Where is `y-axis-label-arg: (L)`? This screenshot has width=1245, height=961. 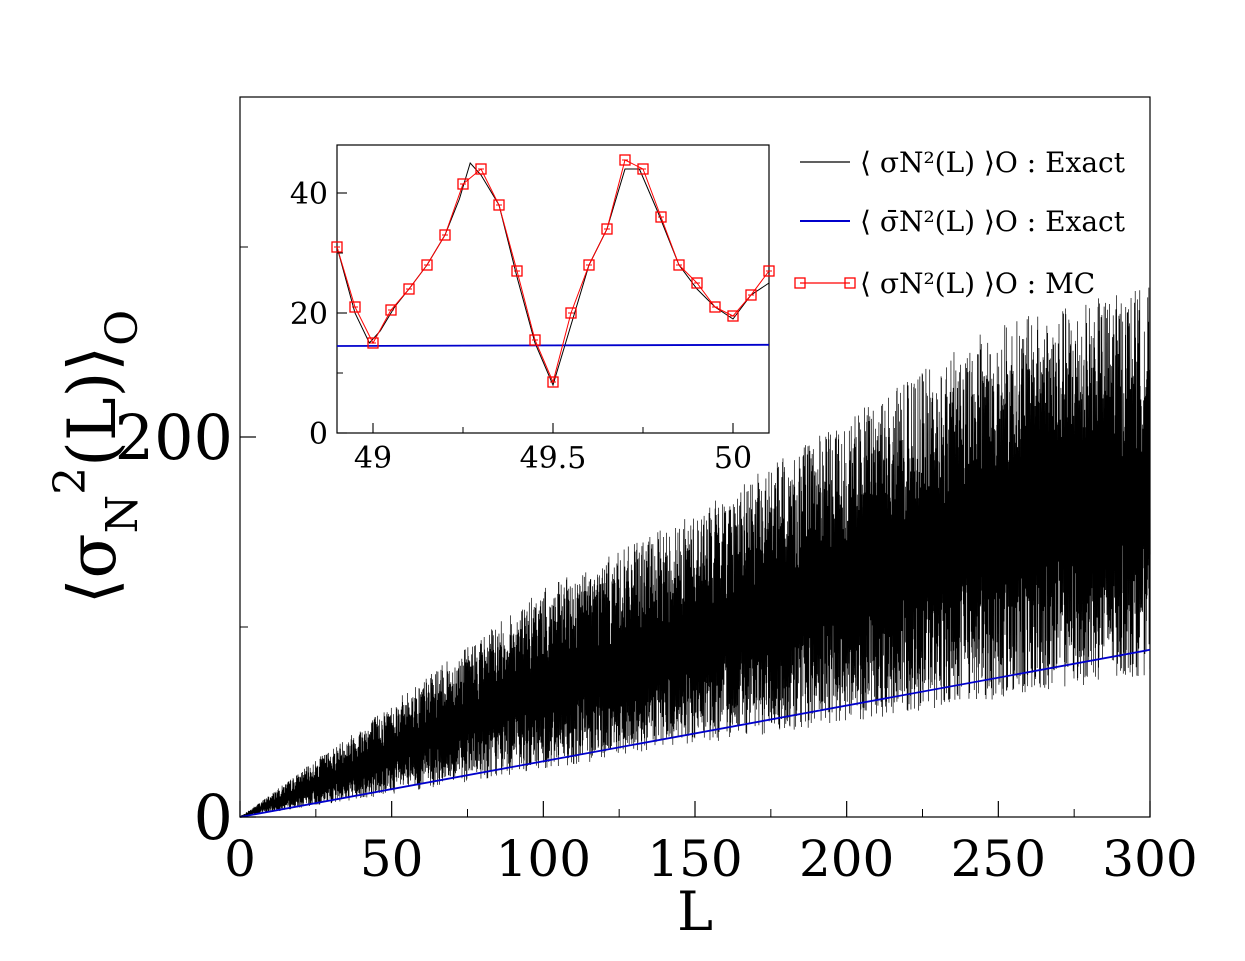 y-axis-label-arg: (L) is located at coordinates (92, 419).